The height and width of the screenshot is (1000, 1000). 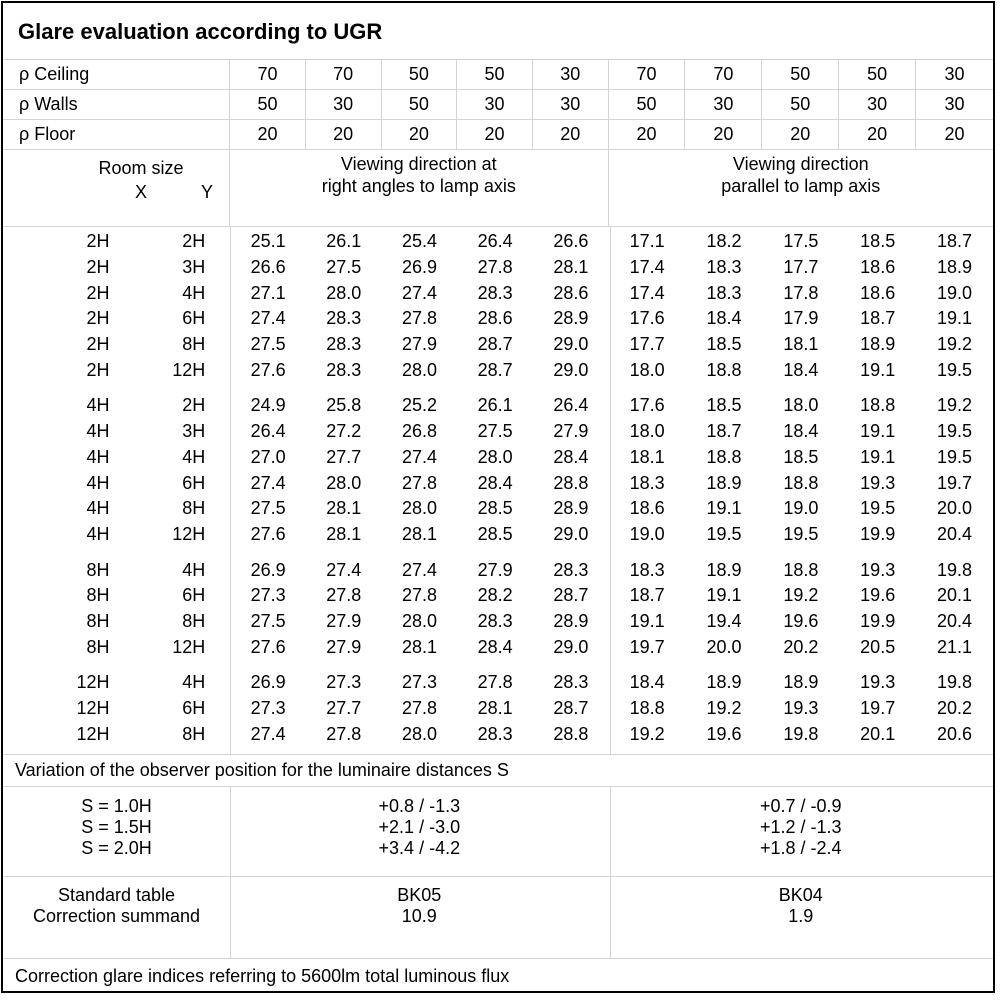 I want to click on ugr-value: 18.2, so click(x=724, y=241).